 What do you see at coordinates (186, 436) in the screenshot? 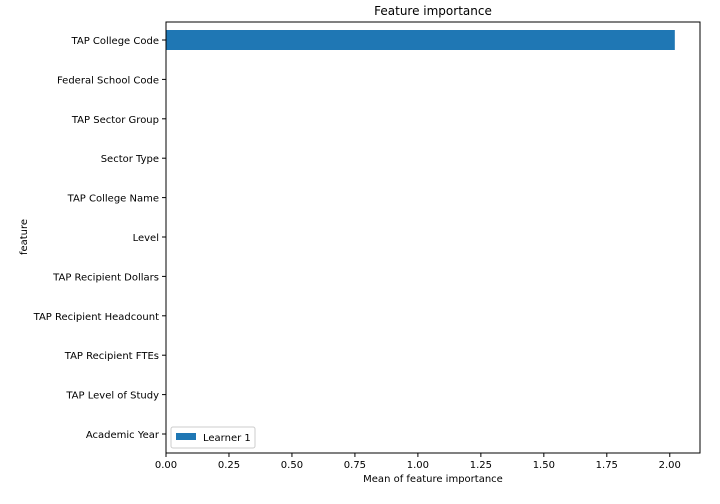
I see `legend-swatch` at bounding box center [186, 436].